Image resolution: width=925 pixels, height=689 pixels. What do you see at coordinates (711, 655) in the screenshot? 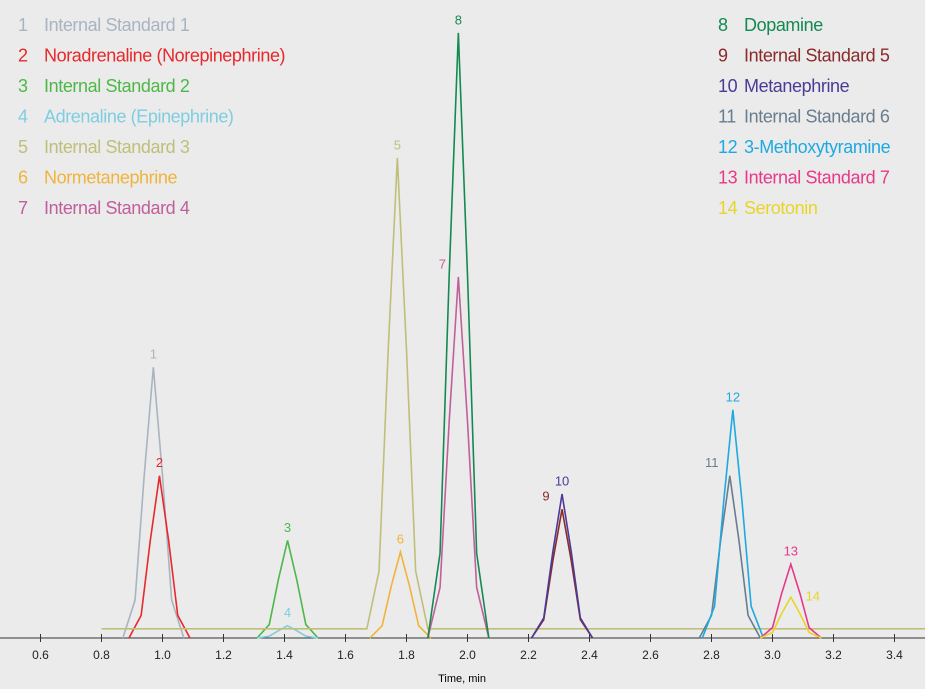
I see `x-tick-label: 2.8` at bounding box center [711, 655].